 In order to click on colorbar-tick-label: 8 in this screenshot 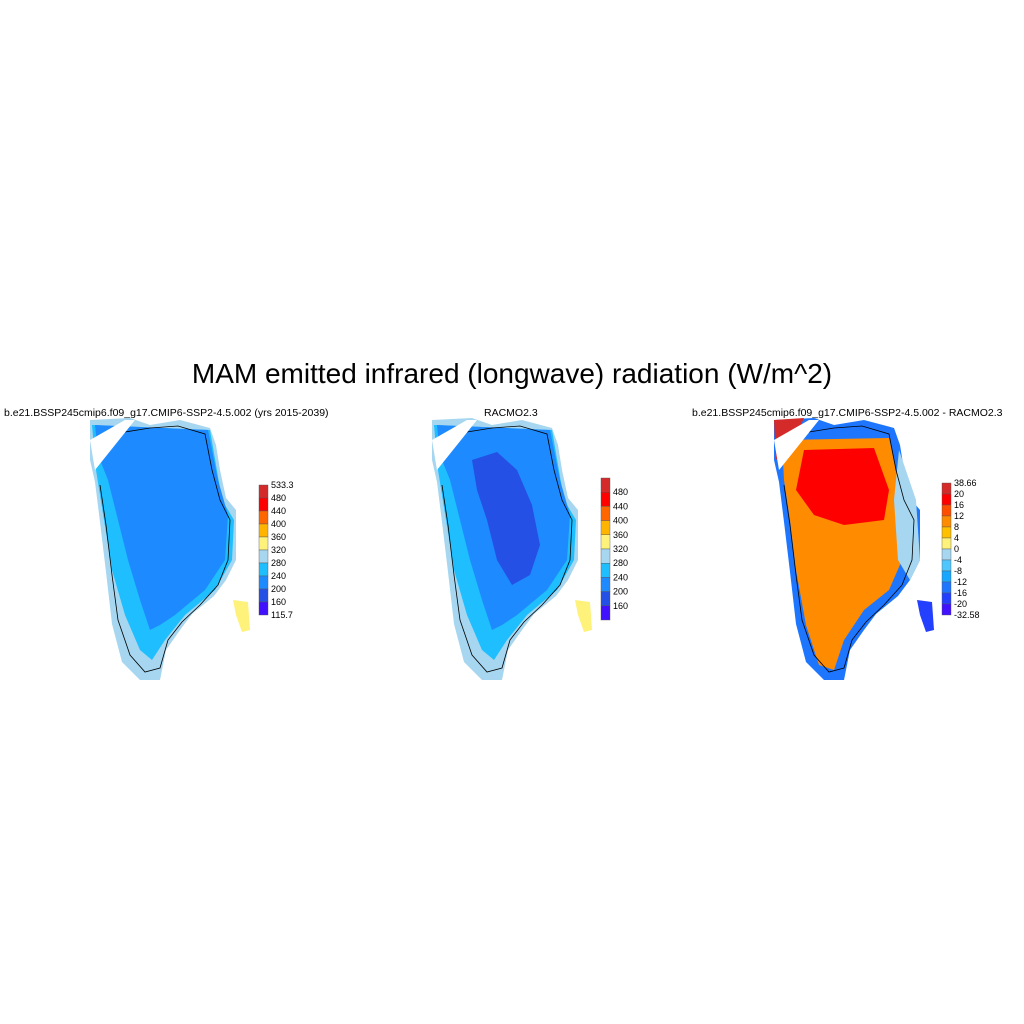, I will do `click(956, 527)`.